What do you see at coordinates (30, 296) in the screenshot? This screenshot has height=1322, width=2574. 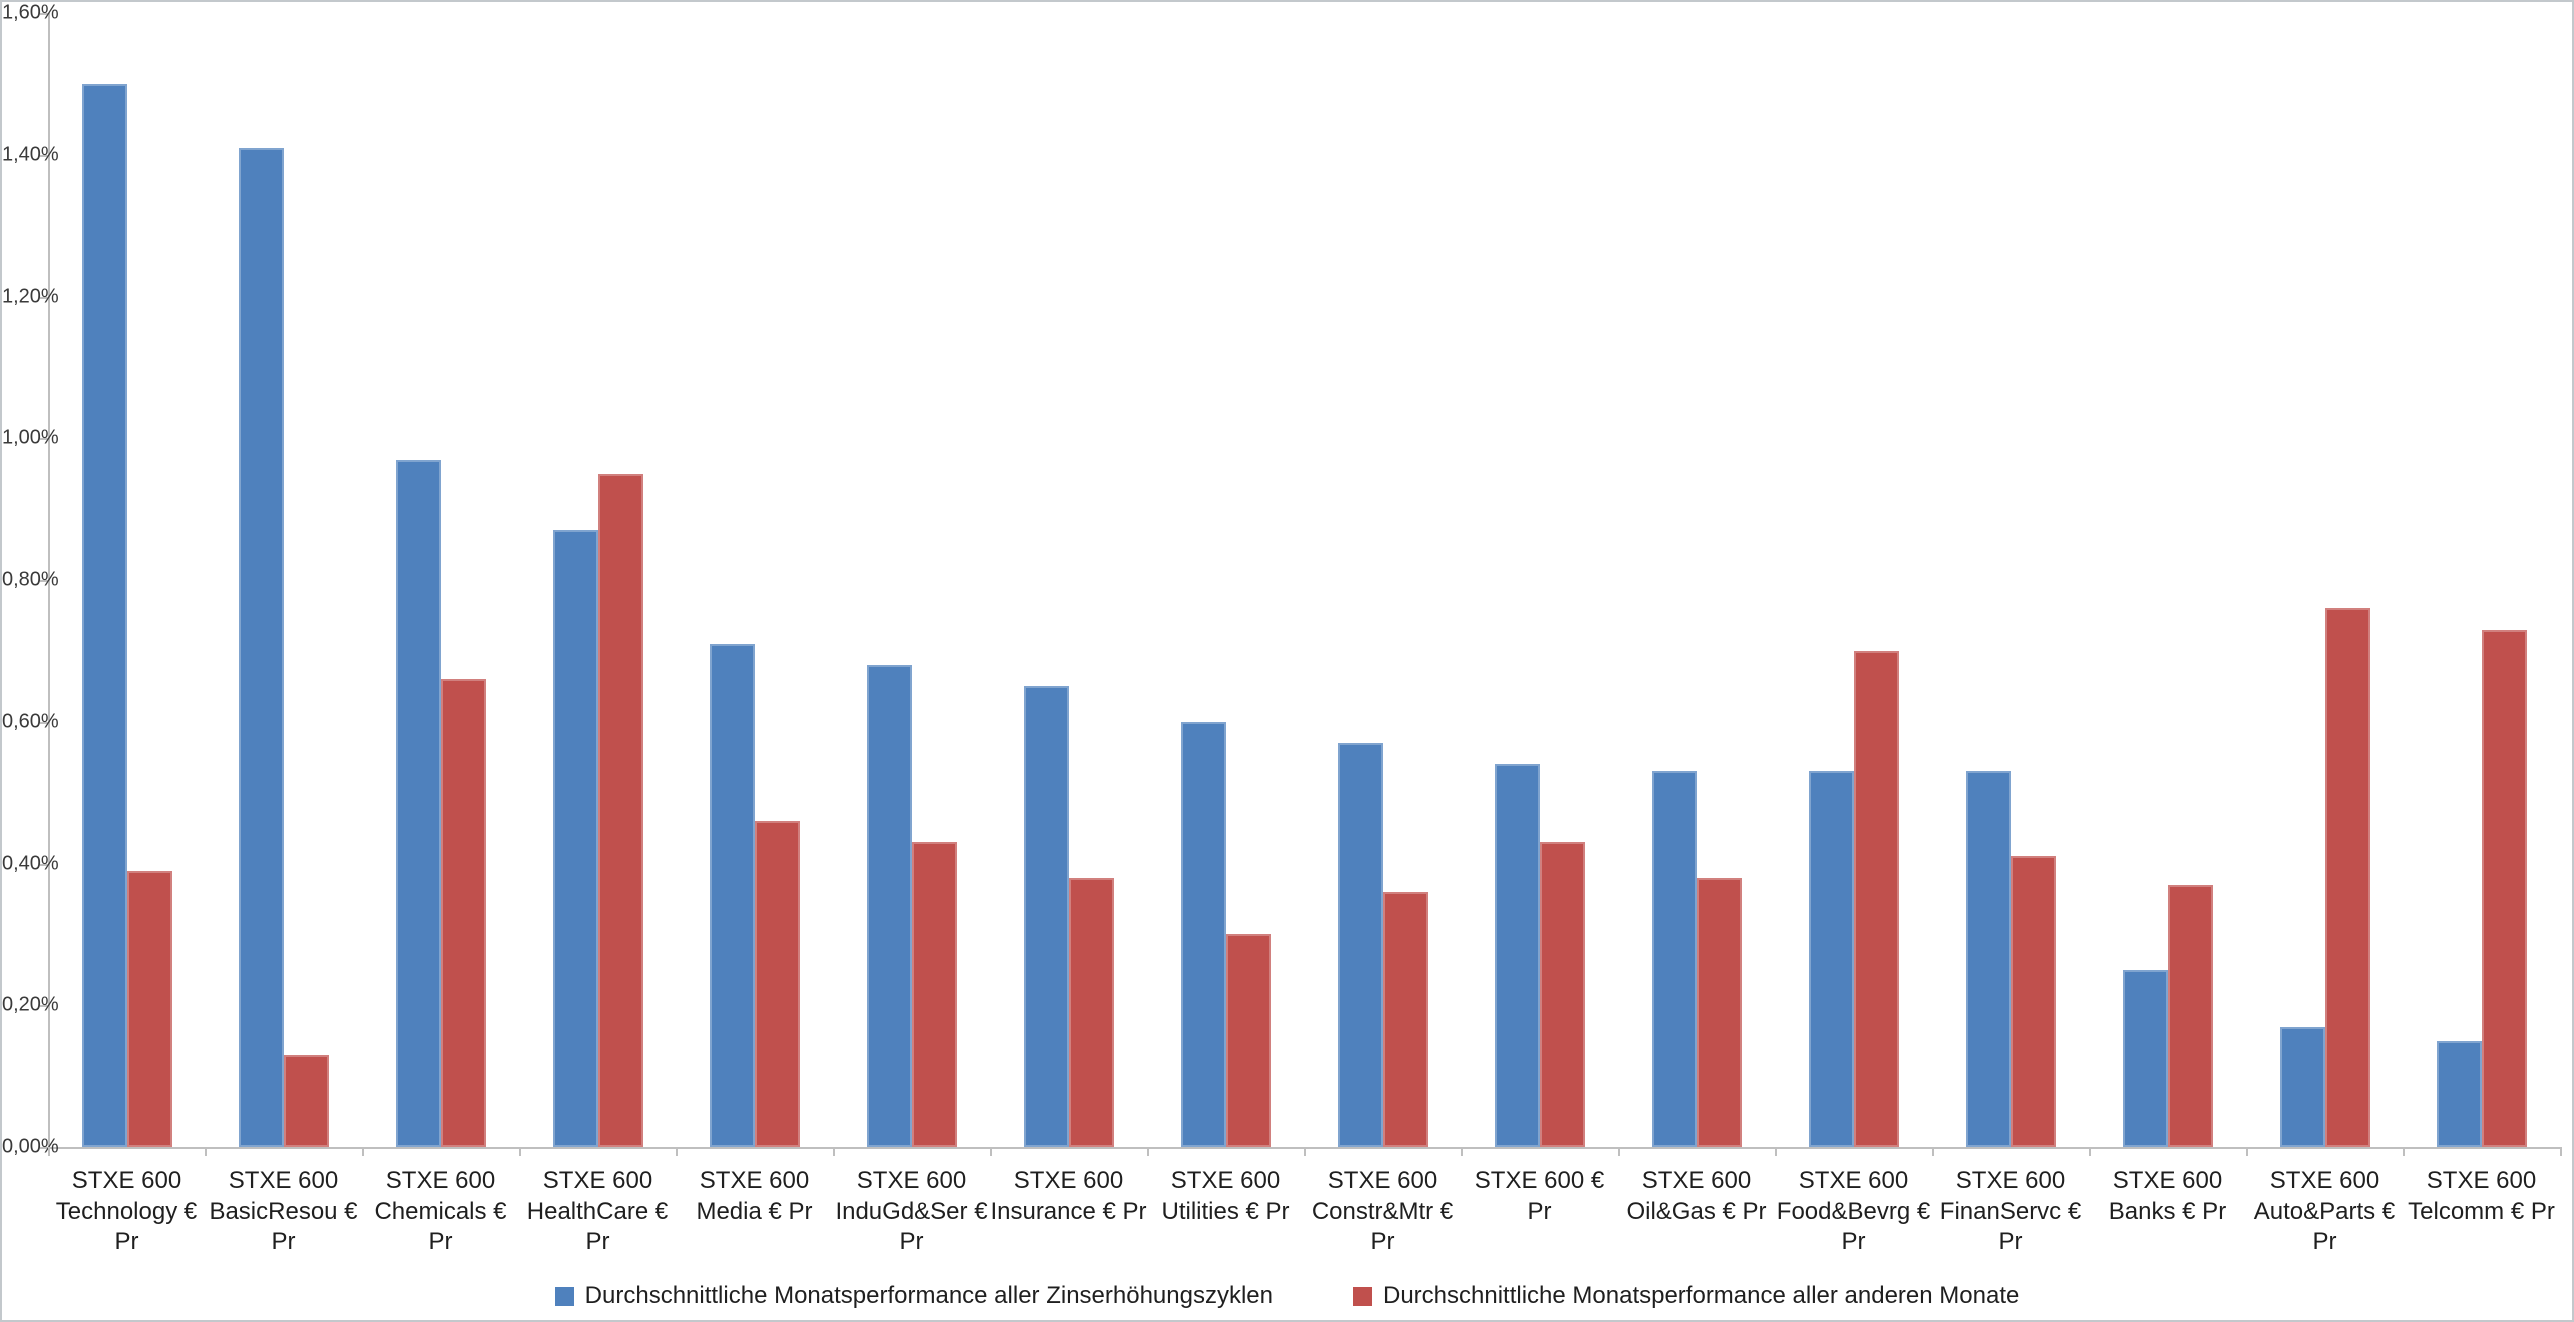 I see `y-axis-tick-label: 1,20%` at bounding box center [30, 296].